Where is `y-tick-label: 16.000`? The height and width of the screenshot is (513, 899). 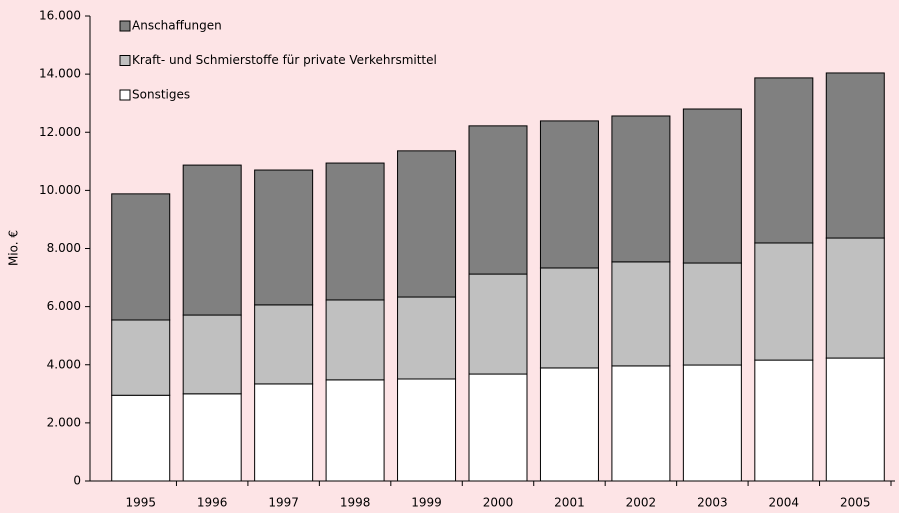 y-tick-label: 16.000 is located at coordinates (60, 16).